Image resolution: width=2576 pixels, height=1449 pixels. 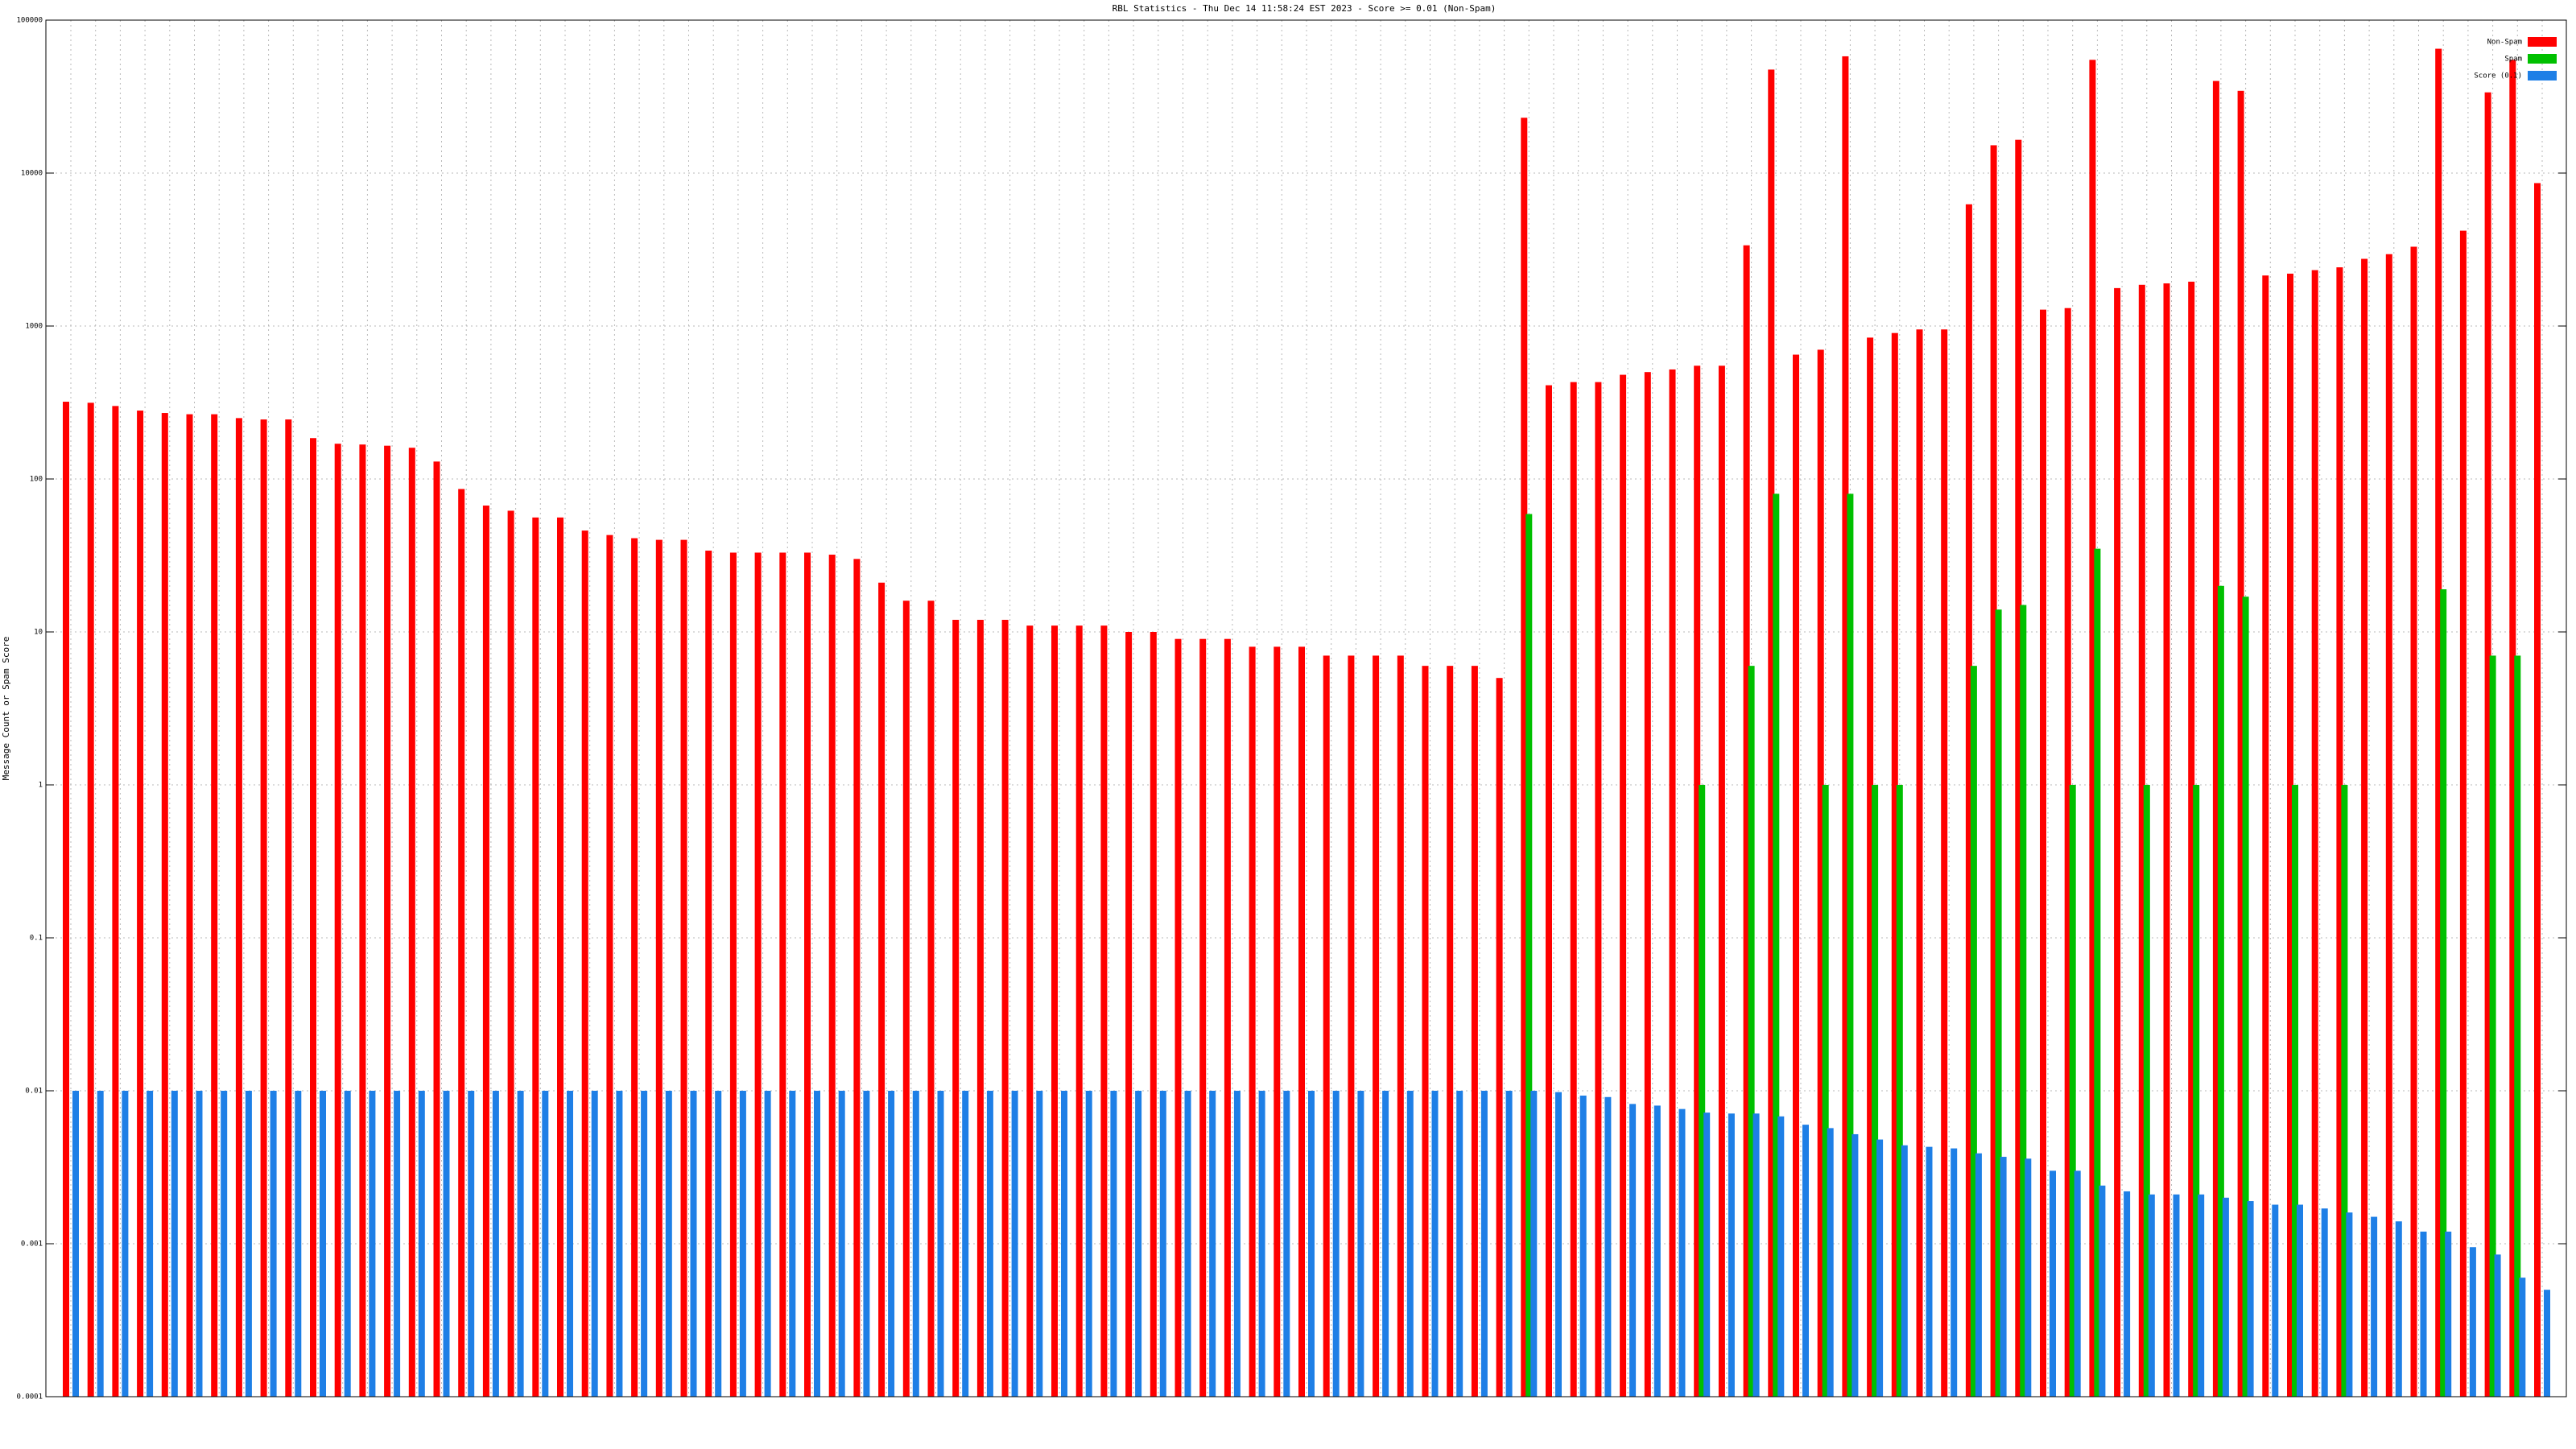 What do you see at coordinates (32, 1245) in the screenshot?
I see `y-tick-label: 0.001` at bounding box center [32, 1245].